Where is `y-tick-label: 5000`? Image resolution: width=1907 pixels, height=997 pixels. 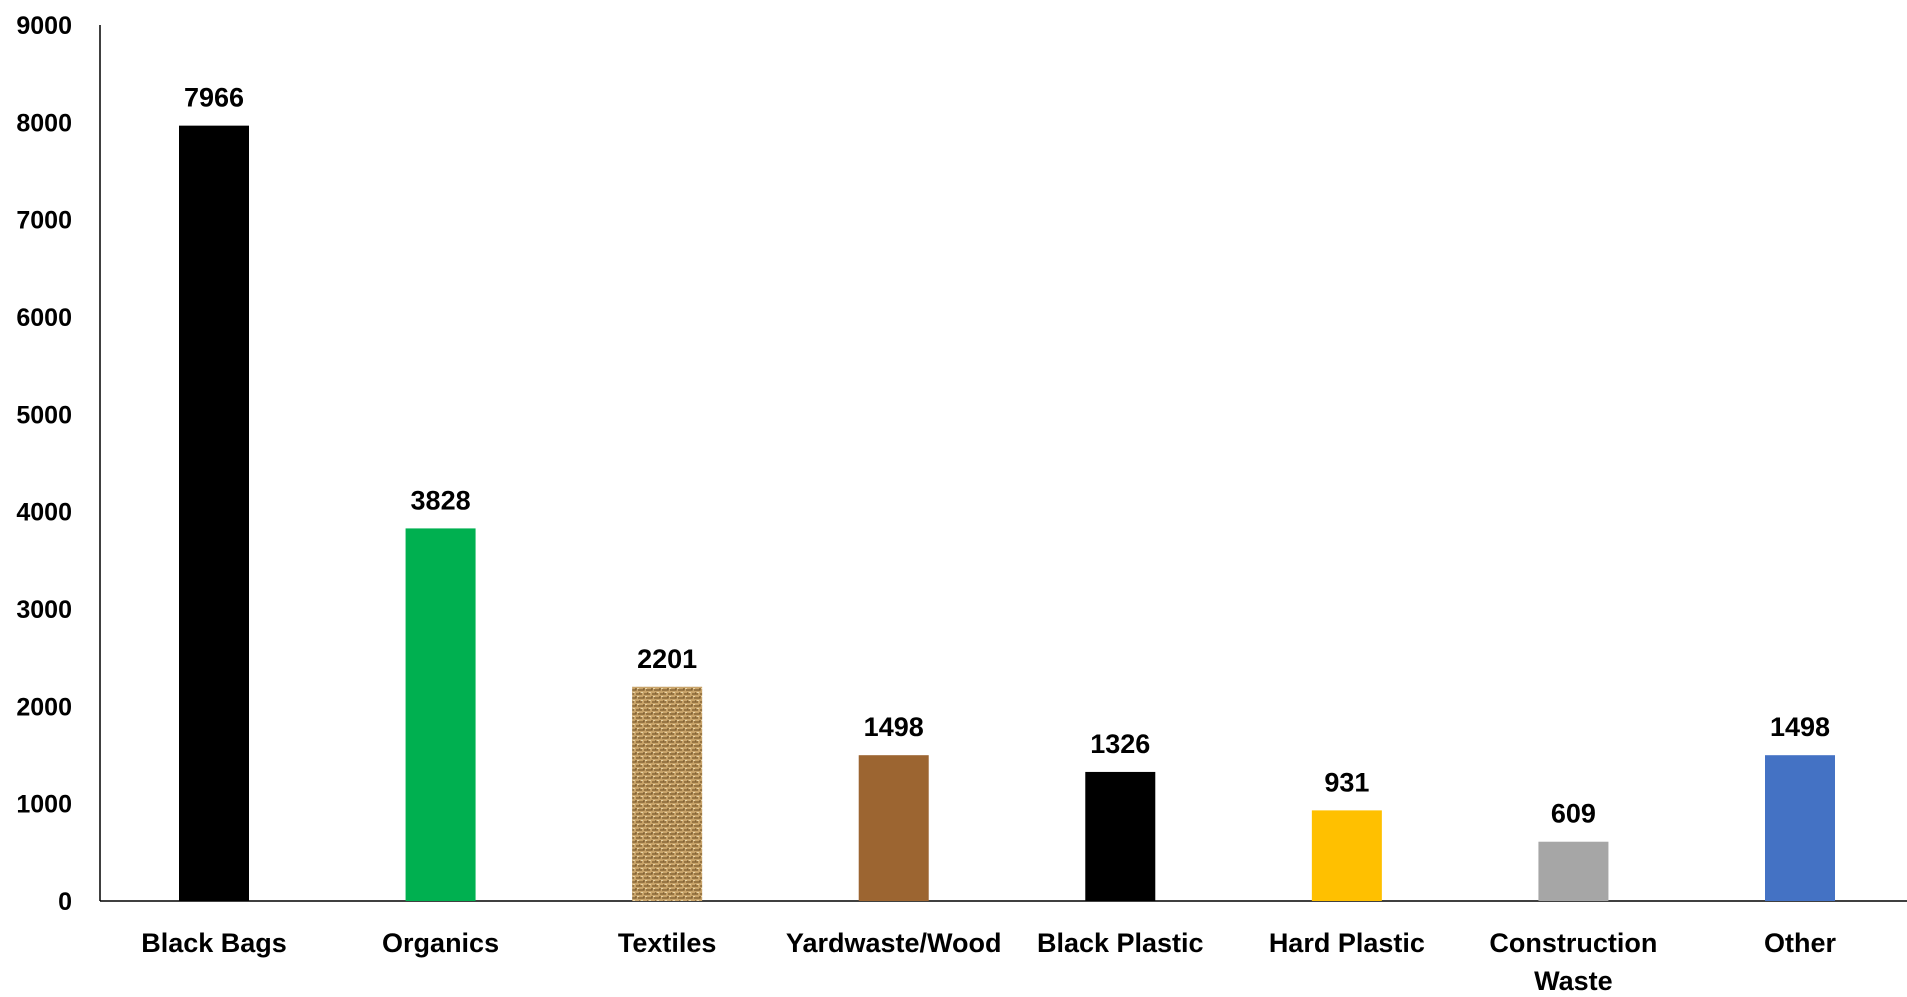 y-tick-label: 5000 is located at coordinates (44, 415).